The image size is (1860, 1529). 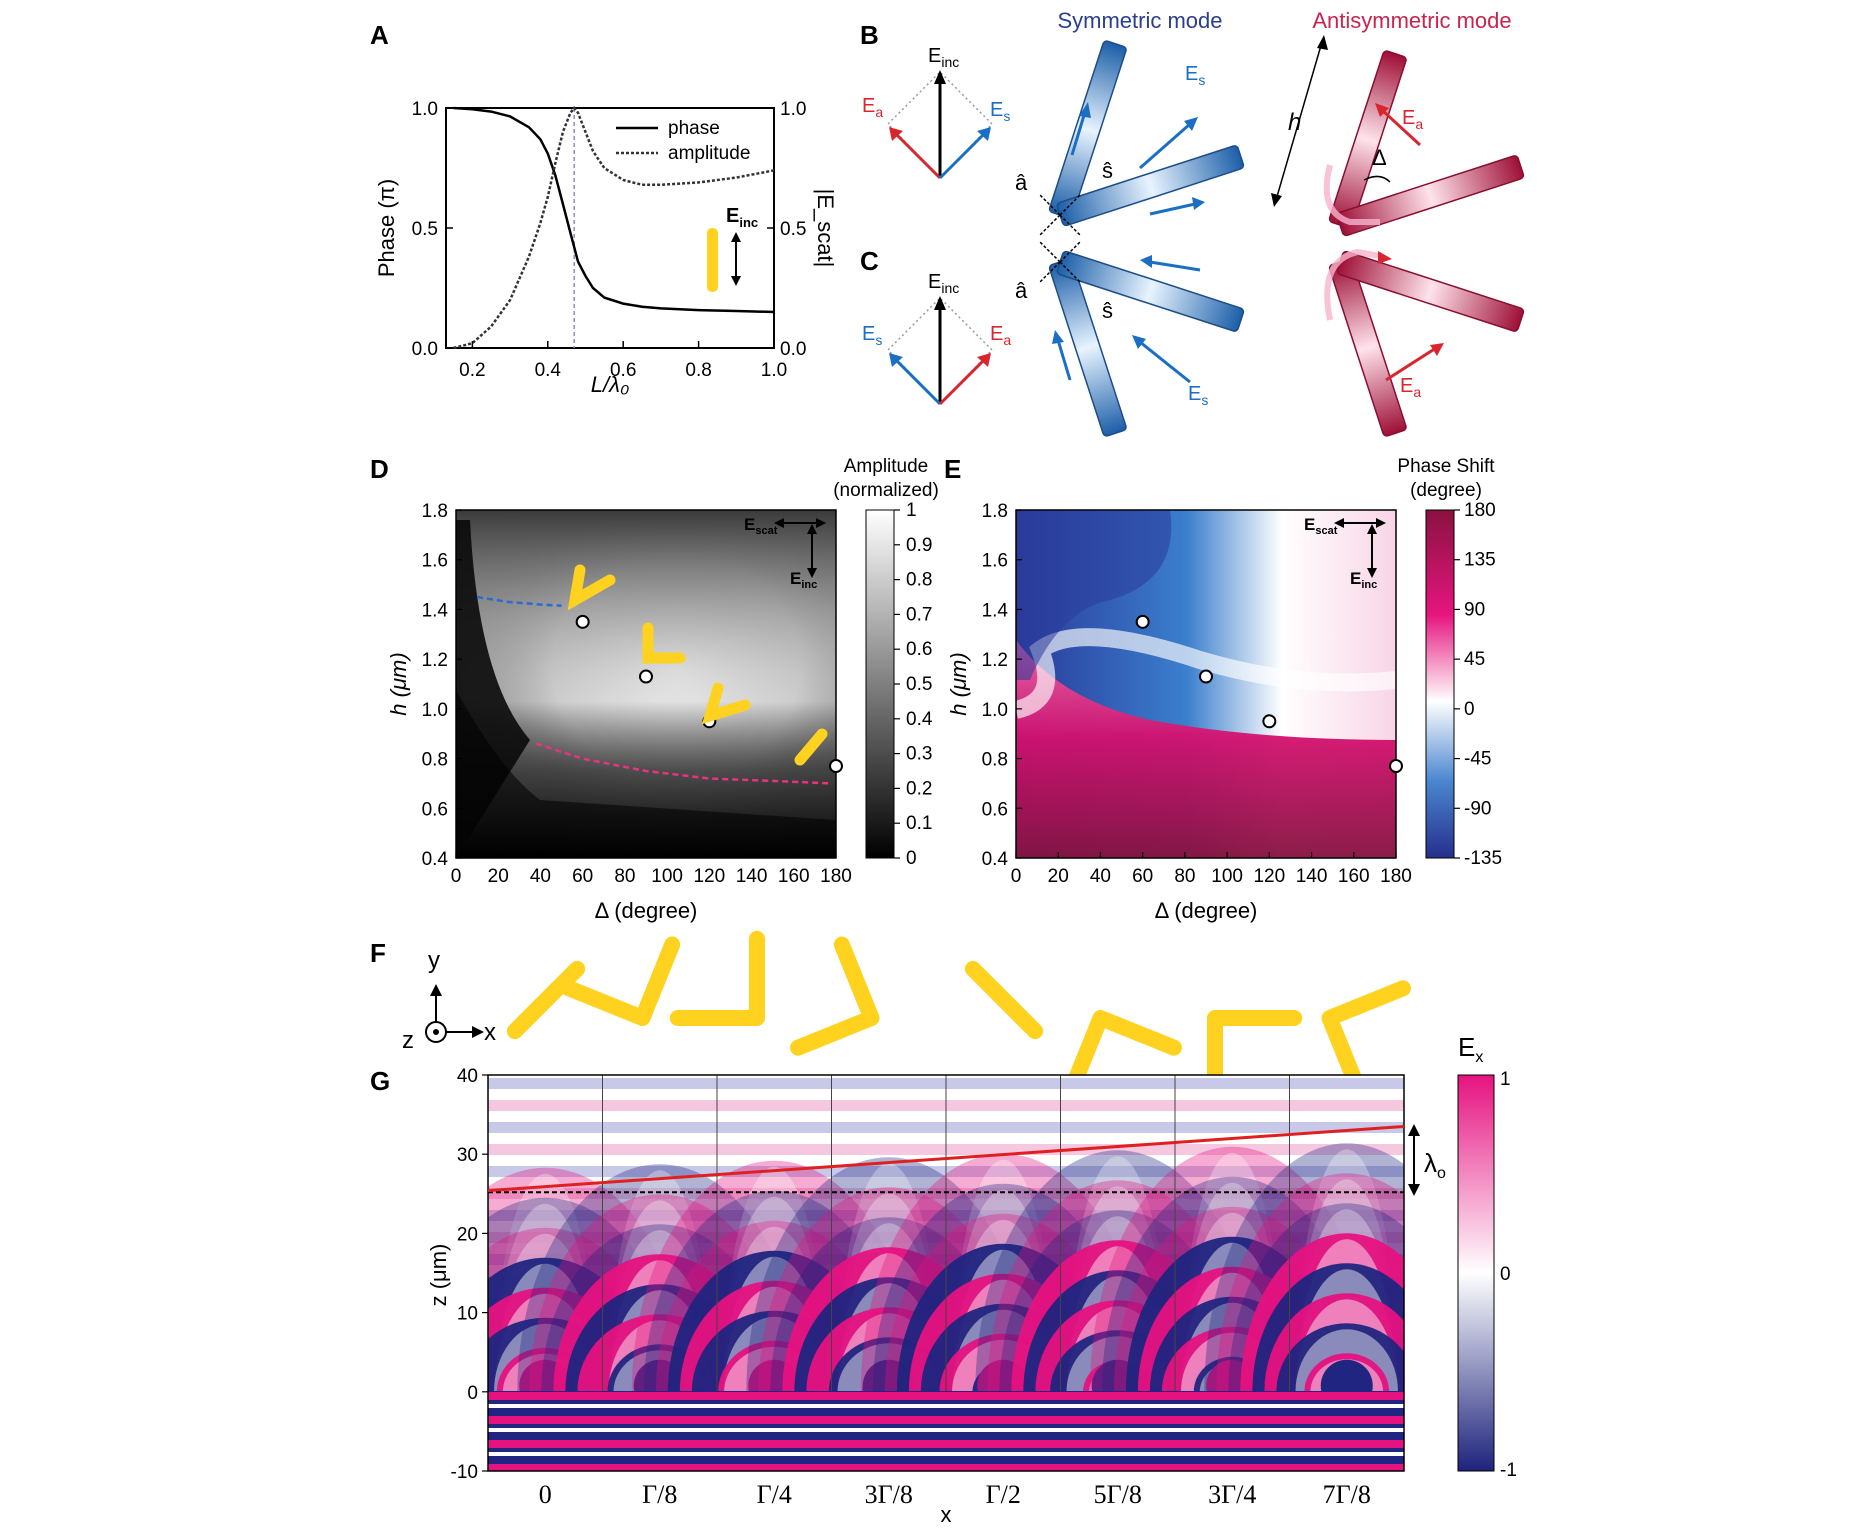 I want to click on panel-f-antennas, so click(x=958, y=1018).